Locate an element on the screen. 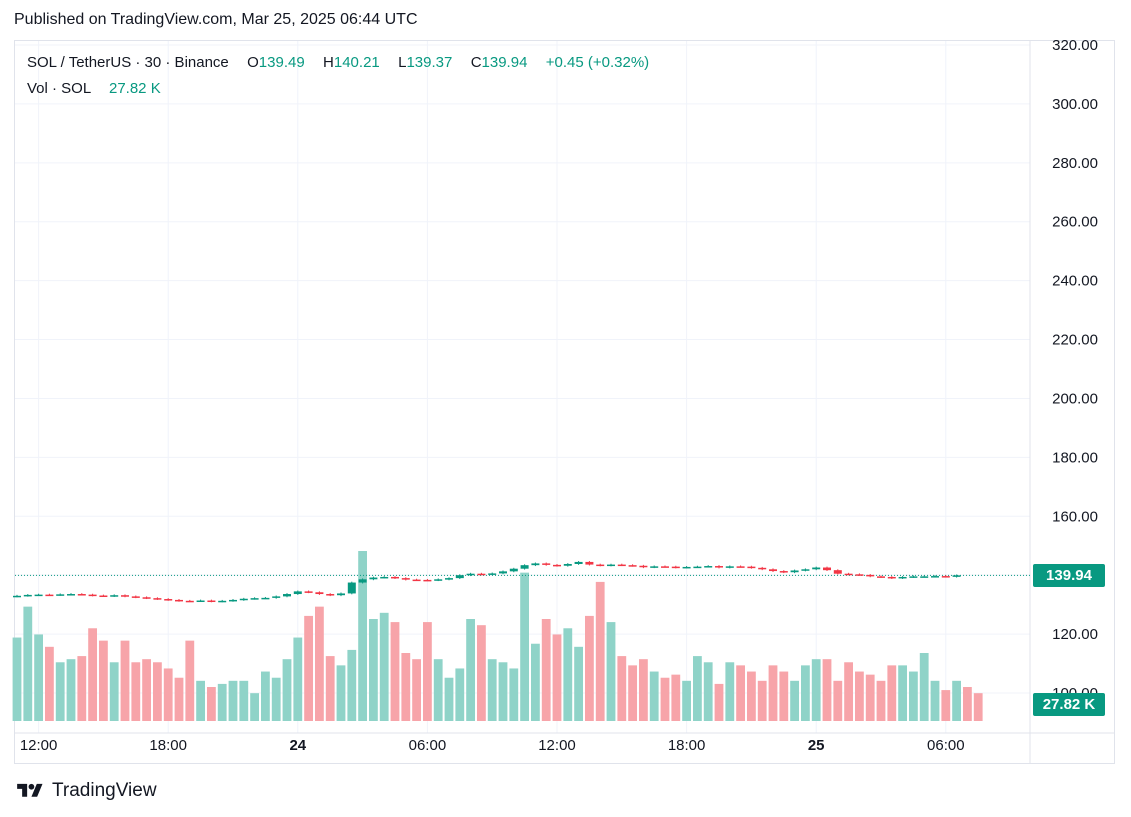 This screenshot has width=1131, height=817. change-value: +0.45 (+0.32%) is located at coordinates (597, 62).